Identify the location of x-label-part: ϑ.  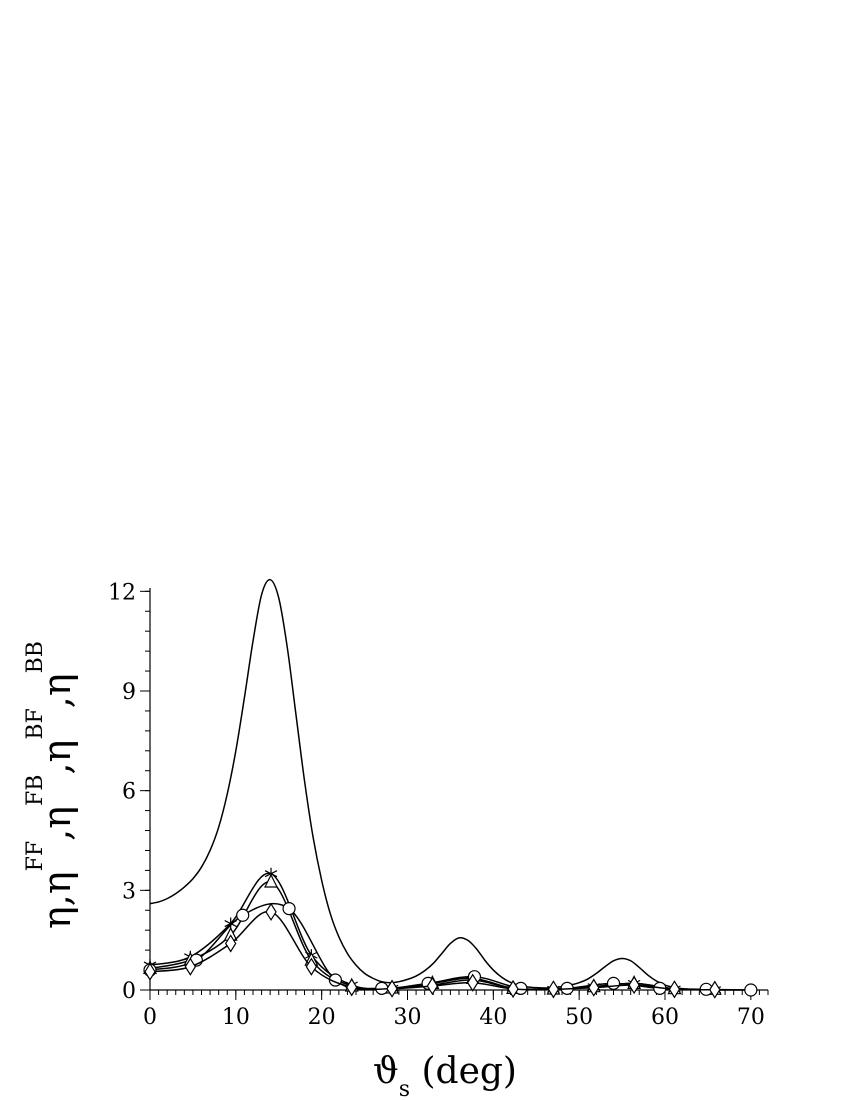
(386, 1071).